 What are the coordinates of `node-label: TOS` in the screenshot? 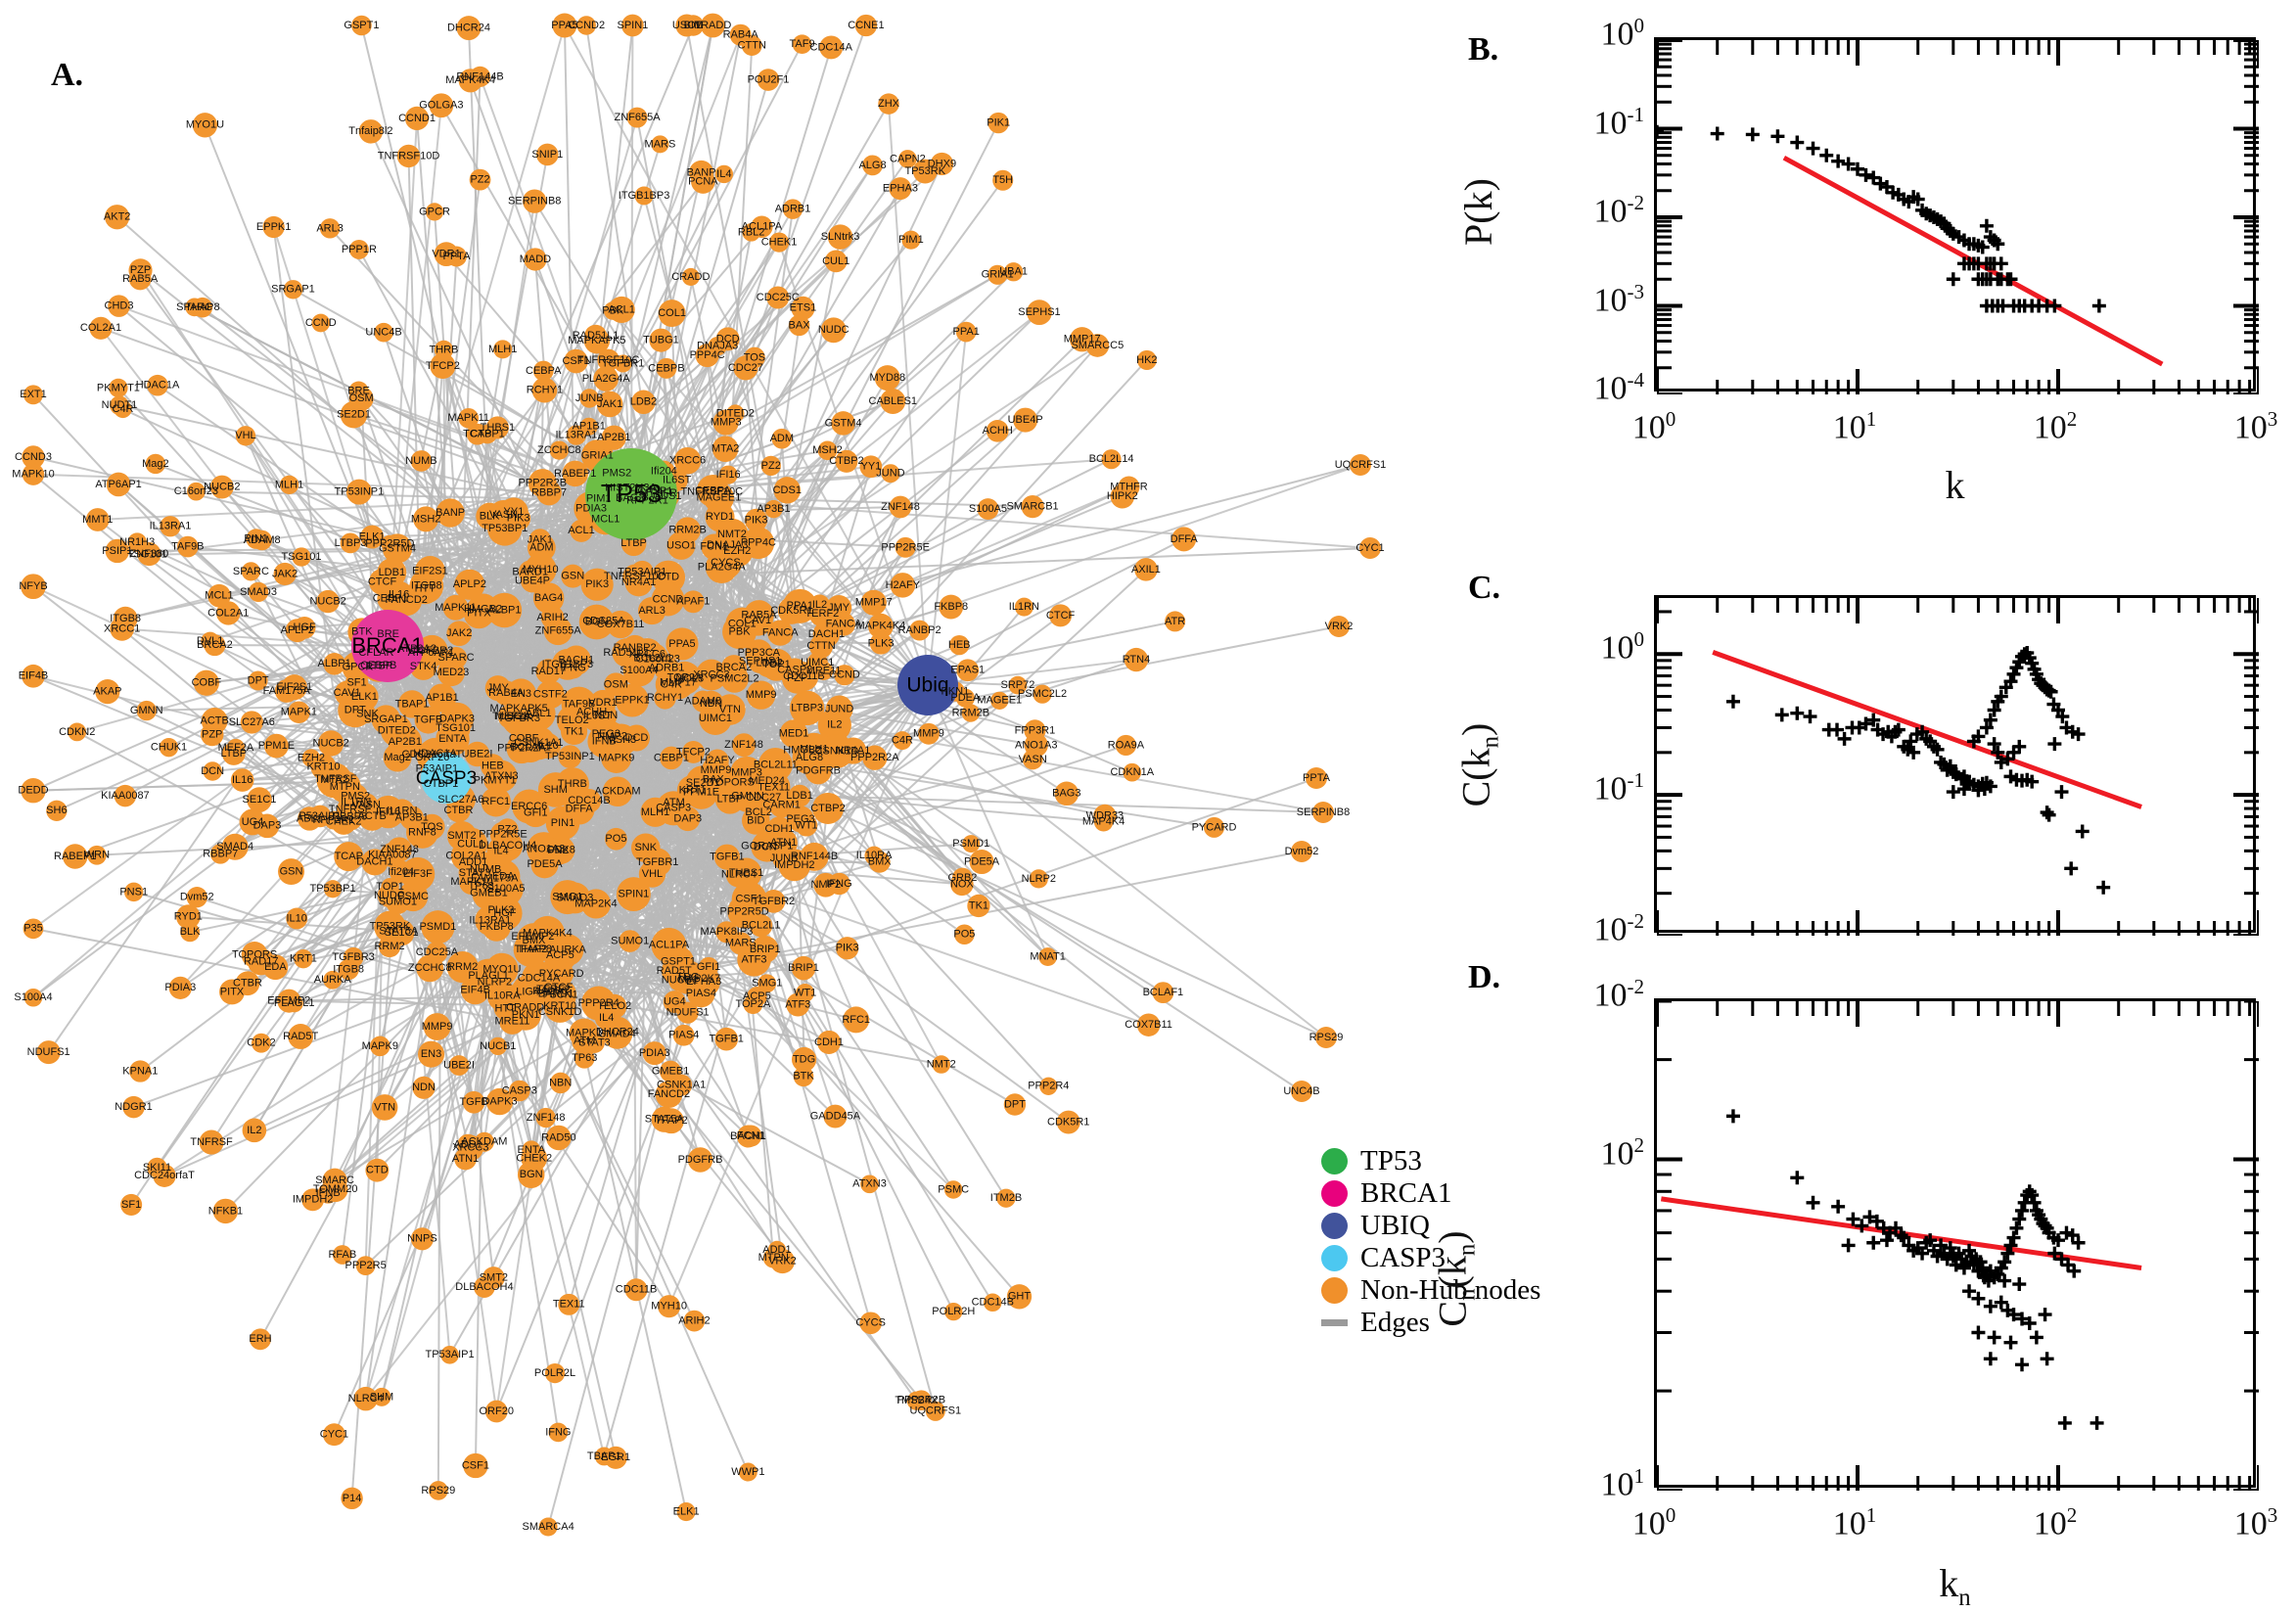 It's located at (754, 357).